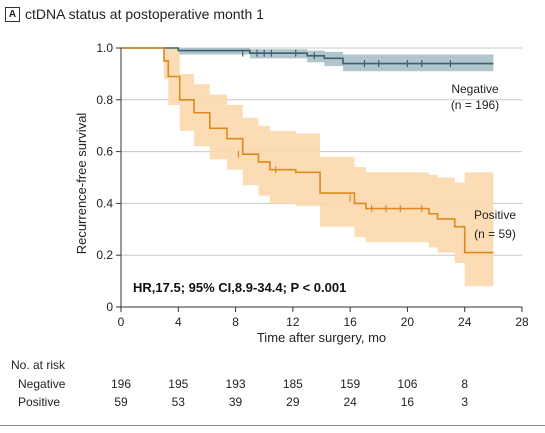  What do you see at coordinates (407, 384) in the screenshot?
I see `risk-value-negative-5: 106` at bounding box center [407, 384].